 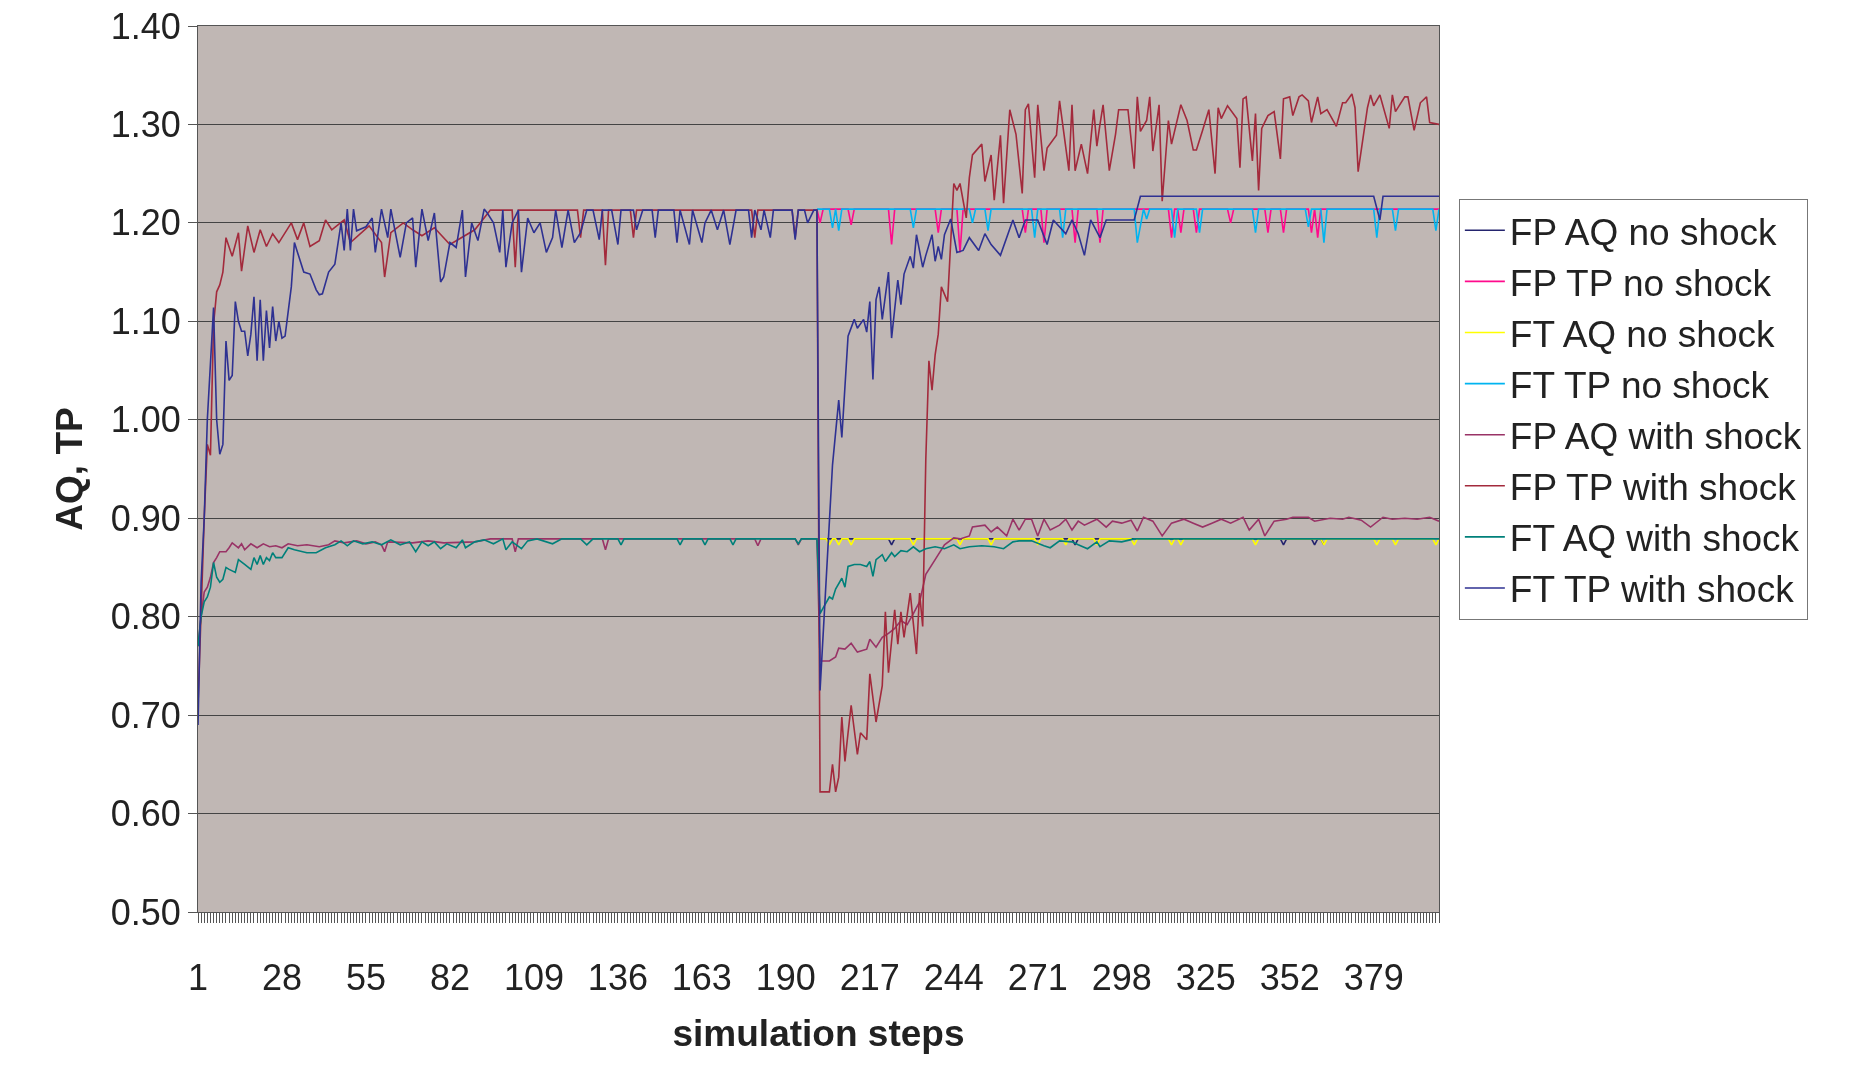 I want to click on legend-label: FT TP no shock, so click(x=1639, y=386).